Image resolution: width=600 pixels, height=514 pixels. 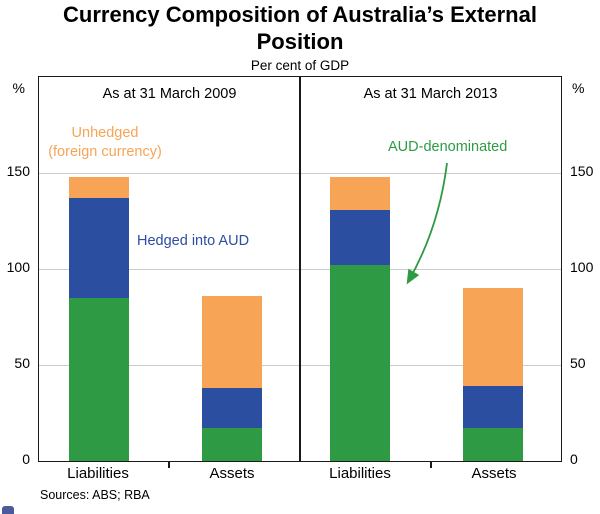 I want to click on bar-liabilities-panel1, so click(x=99, y=318).